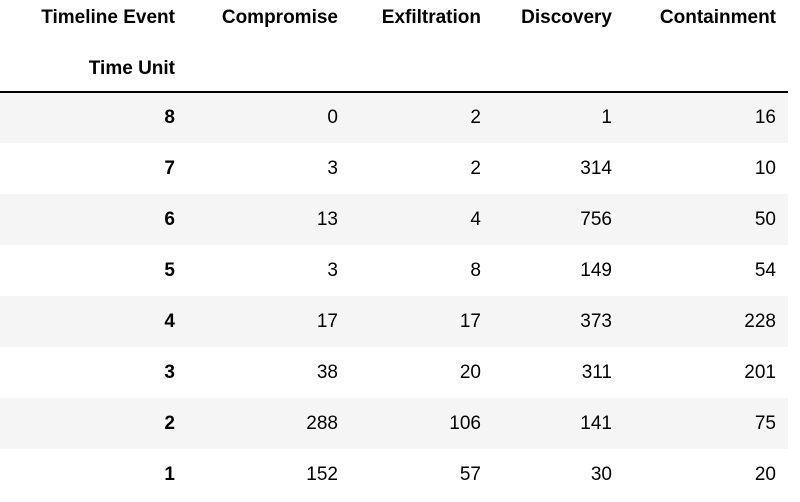  I want to click on table-cell: 1, so click(606, 117).